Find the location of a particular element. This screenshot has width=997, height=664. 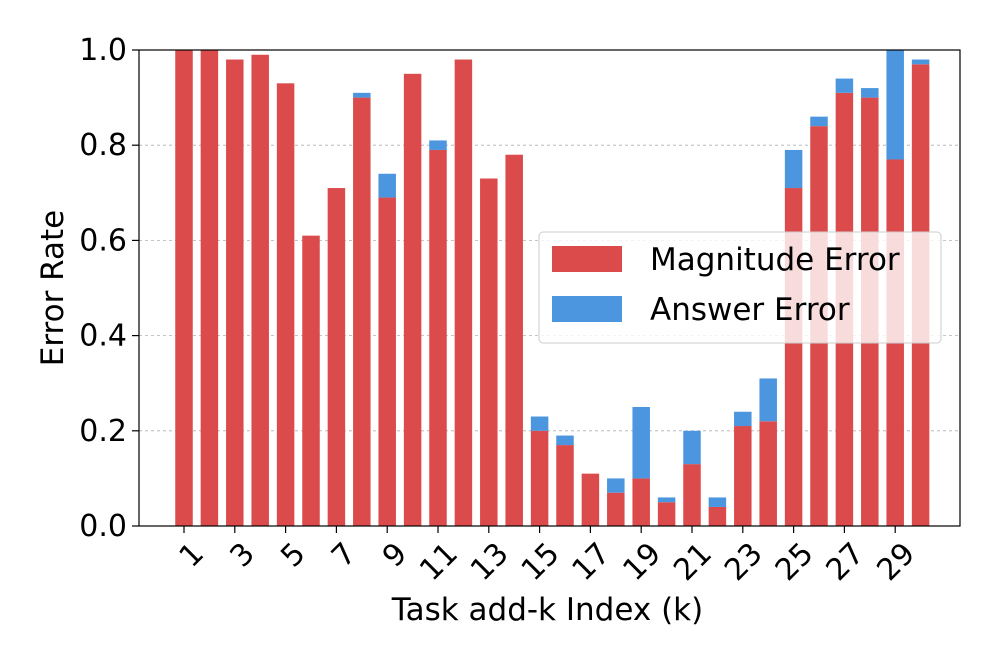

legend-swatch-answer-error is located at coordinates (587, 309).